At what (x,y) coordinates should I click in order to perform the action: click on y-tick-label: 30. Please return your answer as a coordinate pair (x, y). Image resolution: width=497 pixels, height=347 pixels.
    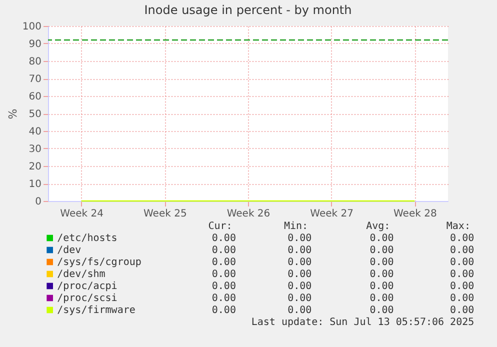
    Looking at the image, I should click on (35, 149).